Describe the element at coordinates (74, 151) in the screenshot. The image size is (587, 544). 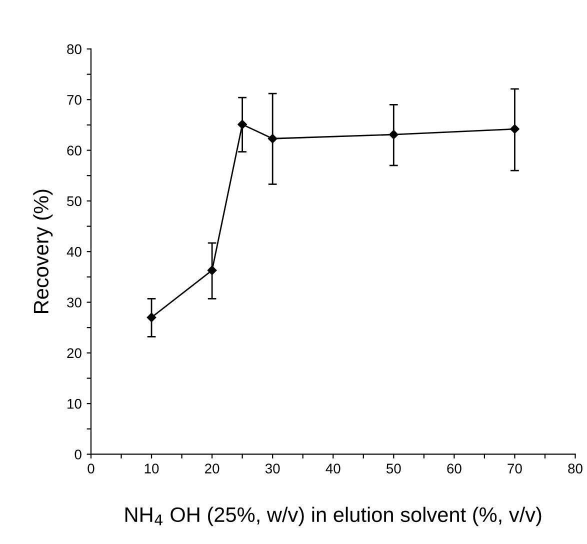
I see `y-tick-label: 60` at that location.